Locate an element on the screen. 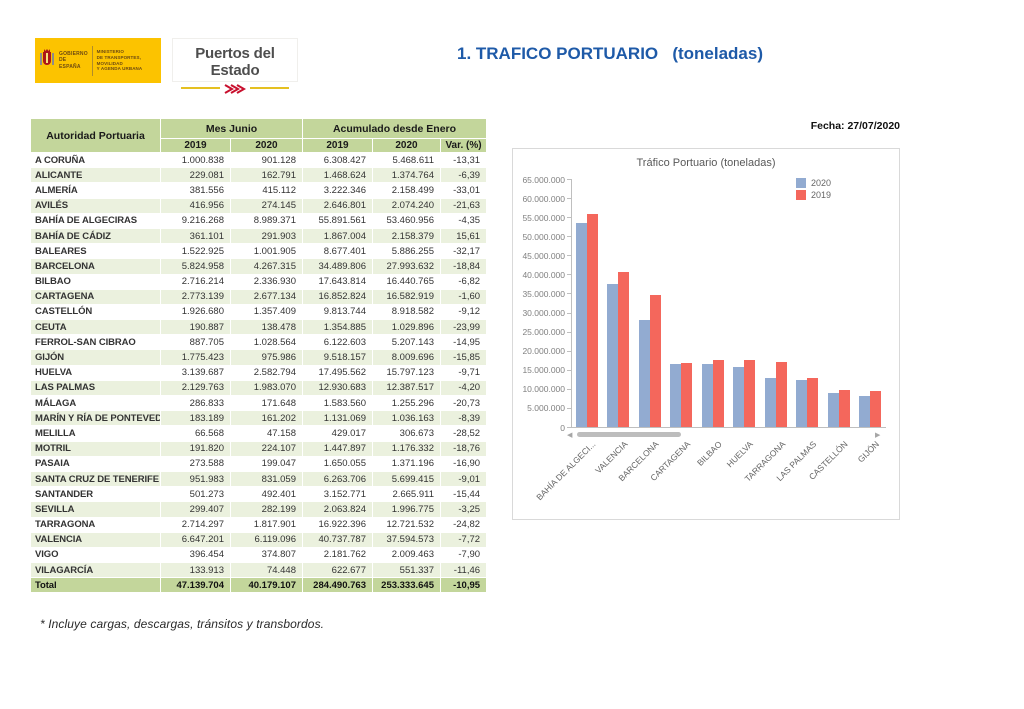  chart-title: Tráfico Portuario (toneladas) is located at coordinates (706, 163).